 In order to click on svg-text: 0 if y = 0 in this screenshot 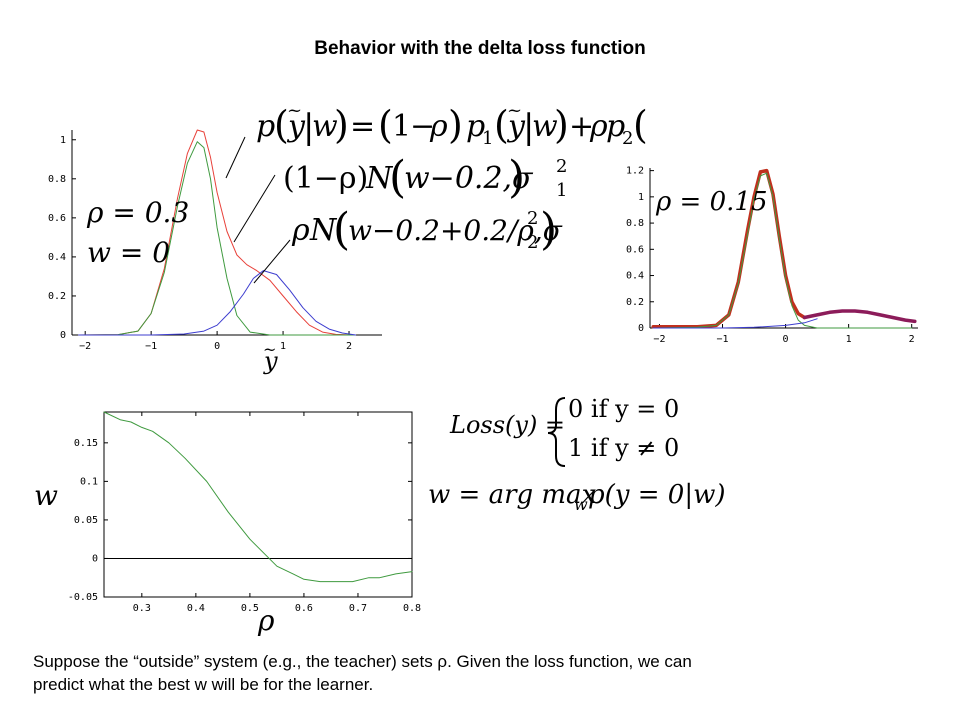, I will do `click(623, 409)`.